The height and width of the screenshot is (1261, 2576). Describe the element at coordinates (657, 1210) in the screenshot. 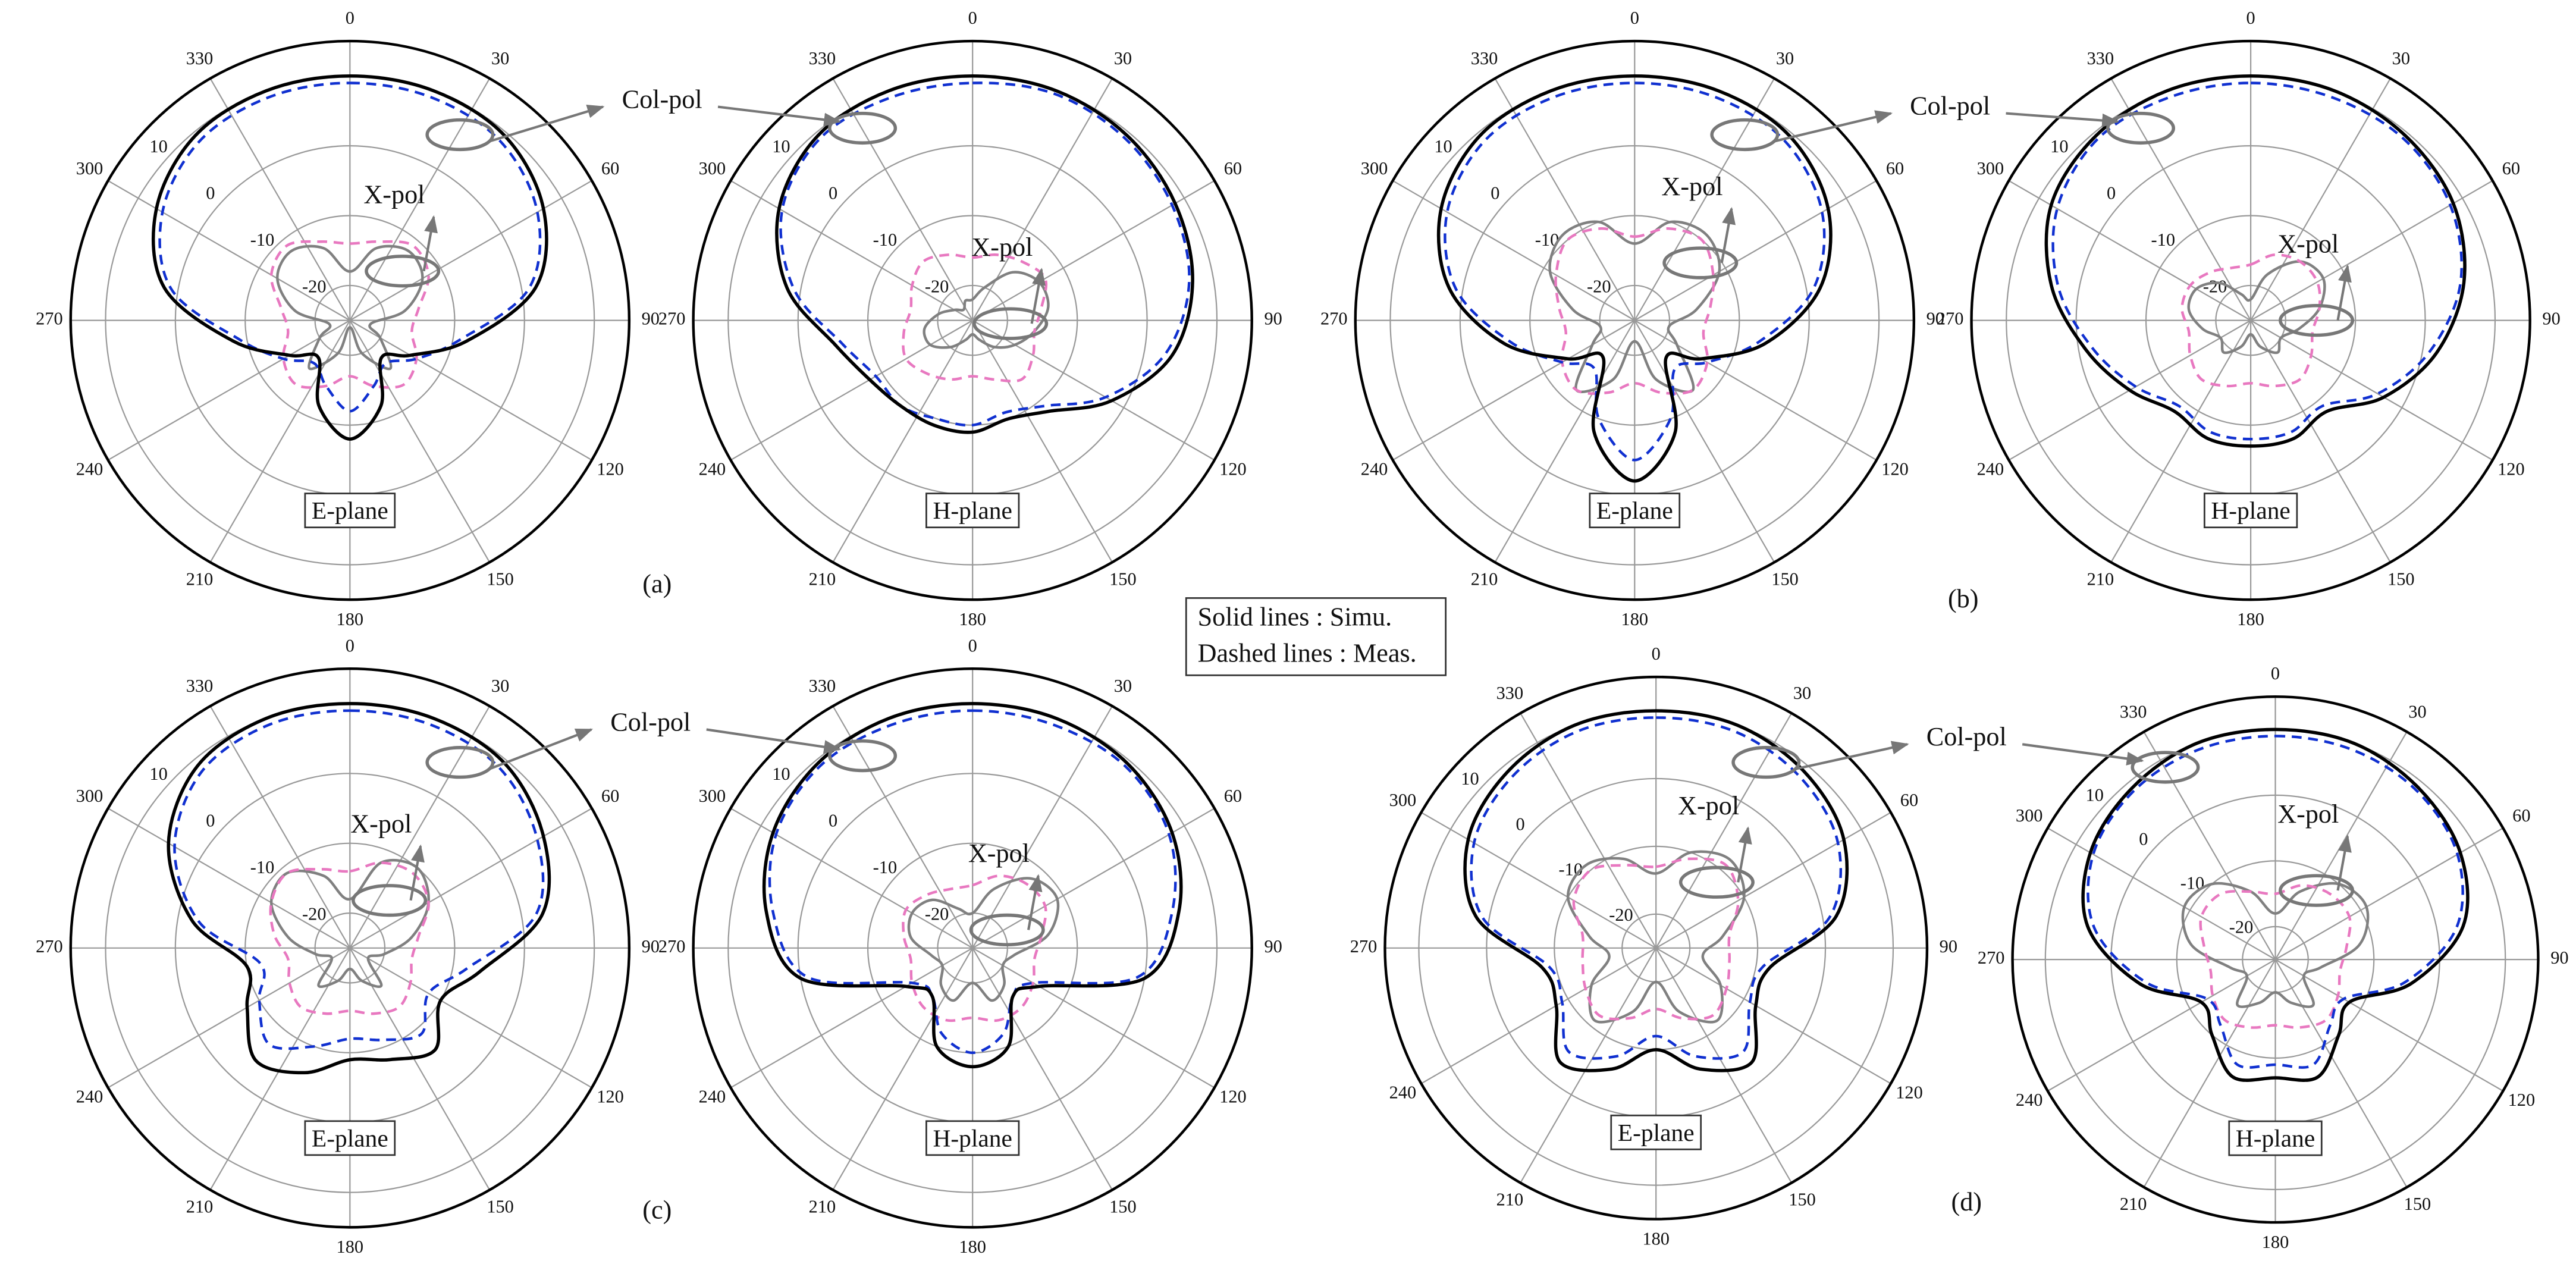

I see `panel-label: (c)` at that location.